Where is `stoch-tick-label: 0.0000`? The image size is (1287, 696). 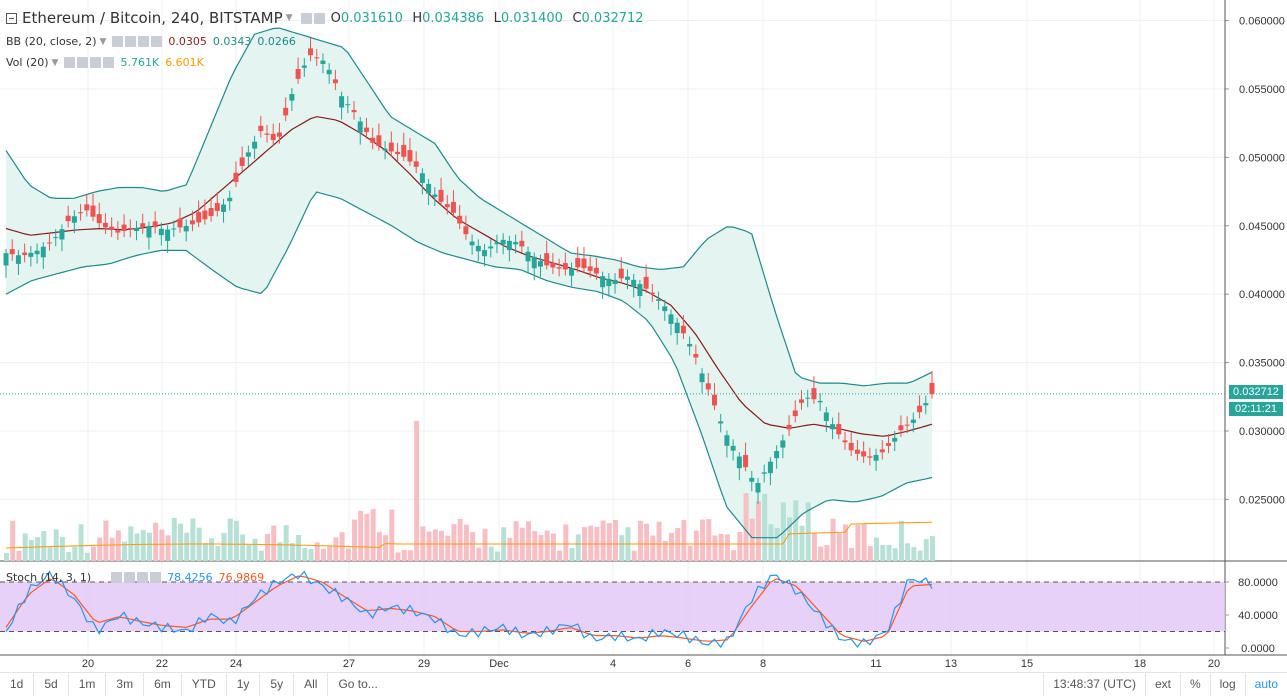 stoch-tick-label: 0.0000 is located at coordinates (1258, 649).